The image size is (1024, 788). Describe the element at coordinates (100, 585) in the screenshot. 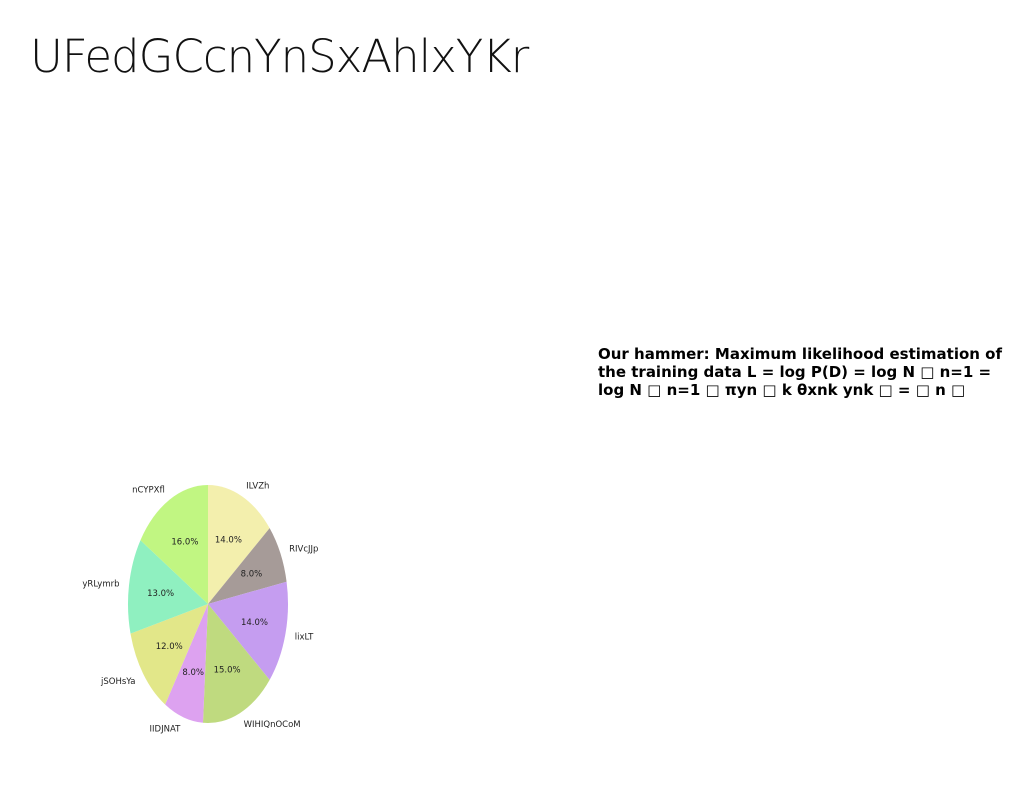

I see `pie-category-label: yRLymrb` at that location.